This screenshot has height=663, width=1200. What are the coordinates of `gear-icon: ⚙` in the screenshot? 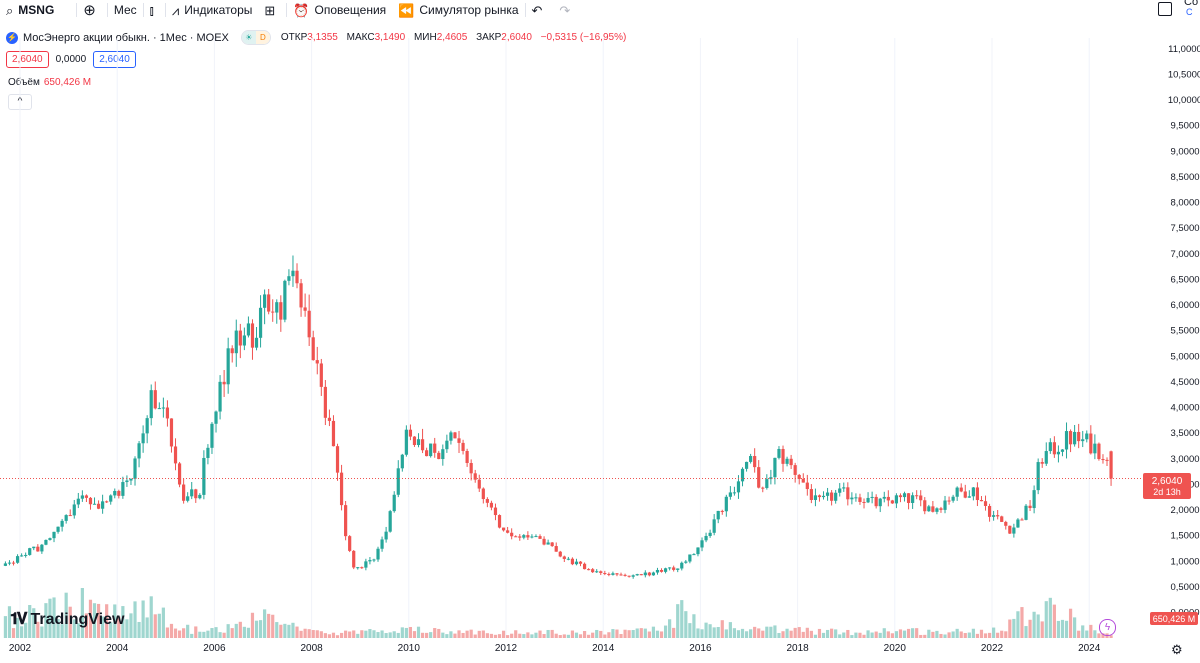 It's located at (1177, 649).